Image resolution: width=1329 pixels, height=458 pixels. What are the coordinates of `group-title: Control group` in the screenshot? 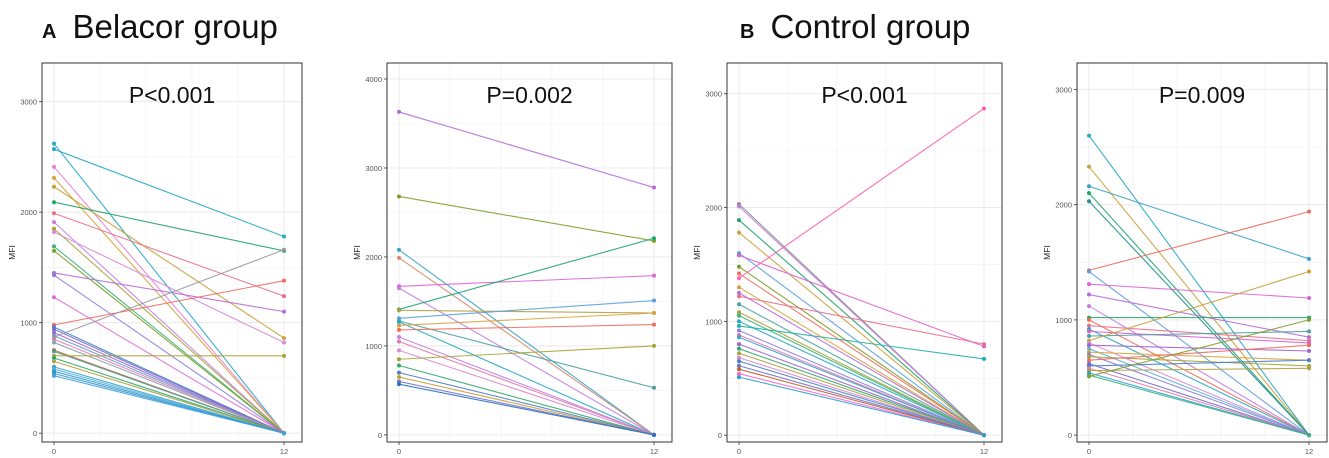 It's located at (870, 26).